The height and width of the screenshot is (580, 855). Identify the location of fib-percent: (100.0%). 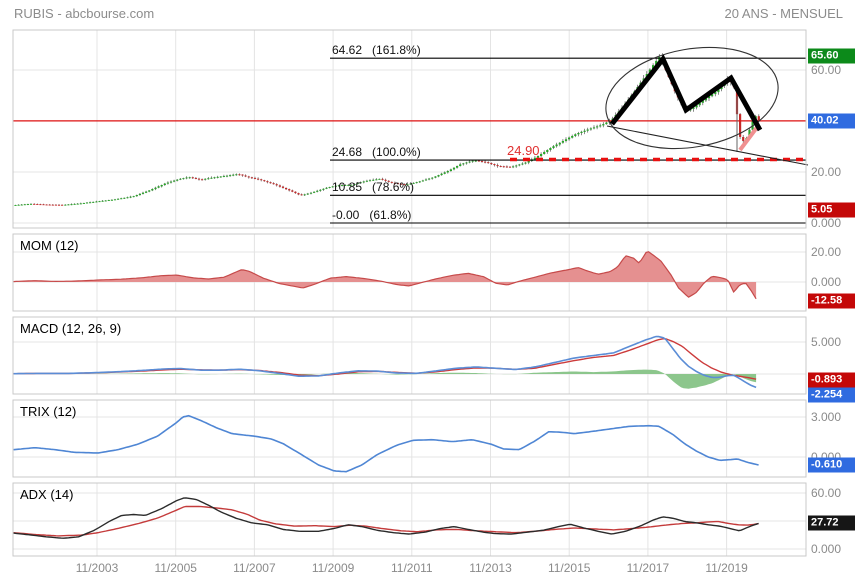
(396, 152).